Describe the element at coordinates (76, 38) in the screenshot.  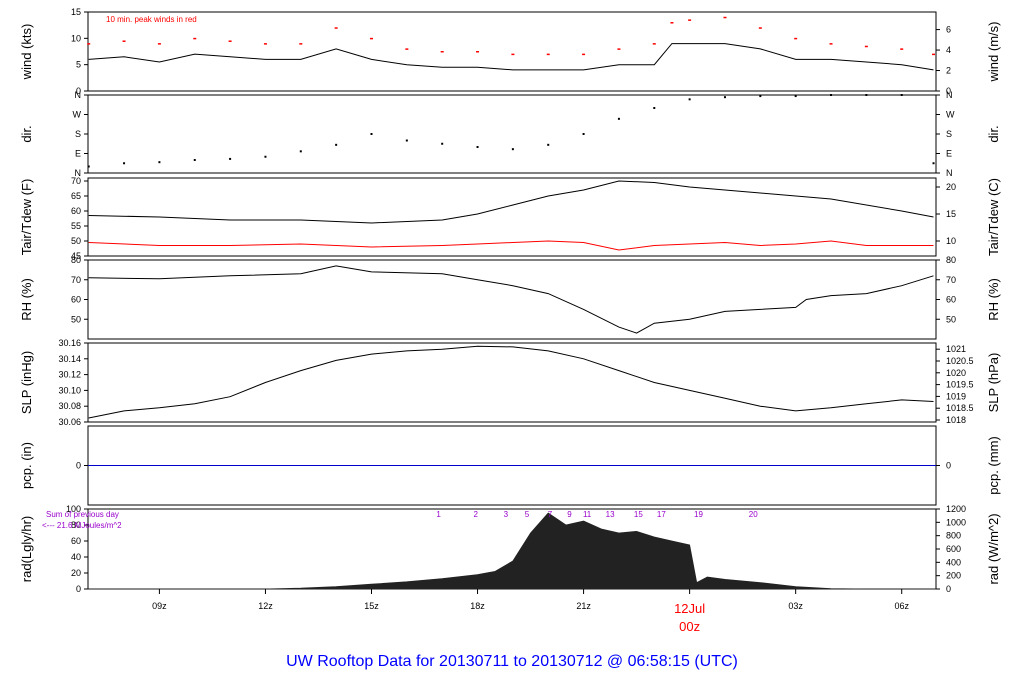
I see `y-tick-label-left: 10` at that location.